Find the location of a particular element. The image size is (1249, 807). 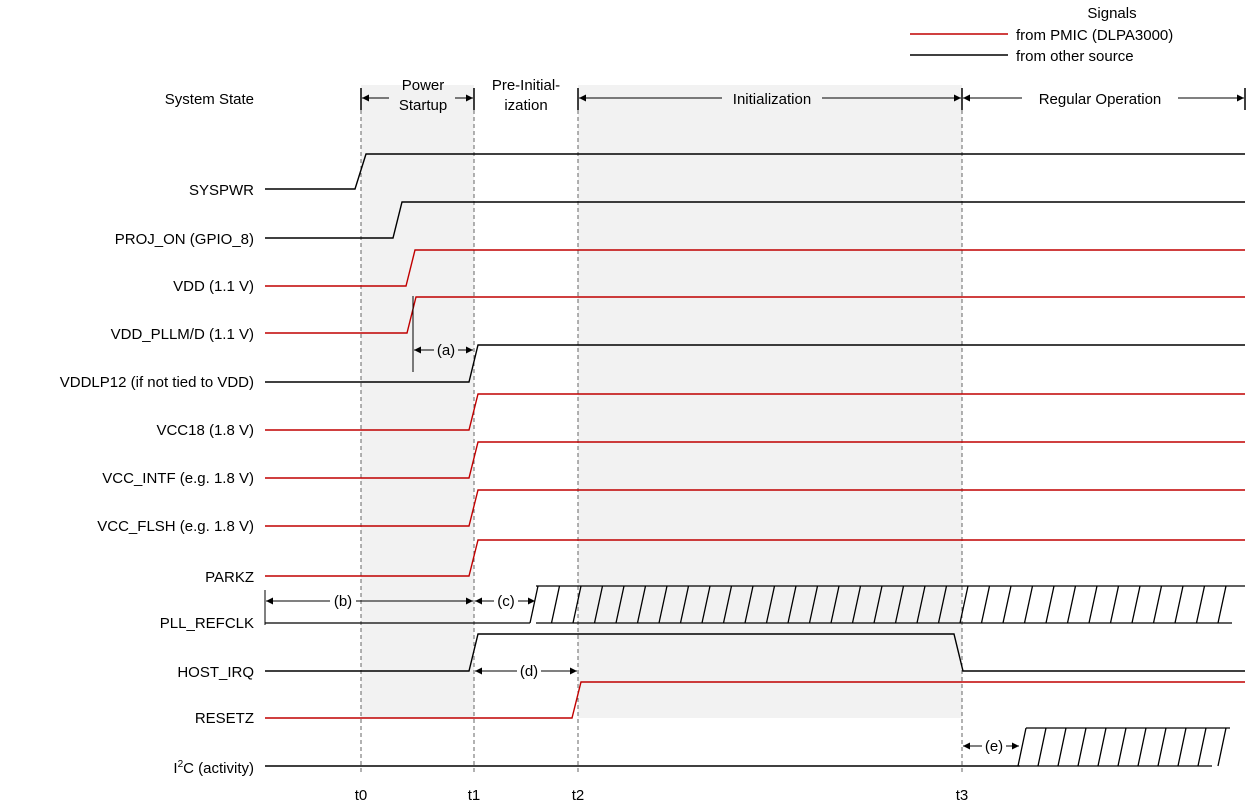

signal-label-vddlp12: VDDLP12 (if not tied to VDD) is located at coordinates (157, 382).